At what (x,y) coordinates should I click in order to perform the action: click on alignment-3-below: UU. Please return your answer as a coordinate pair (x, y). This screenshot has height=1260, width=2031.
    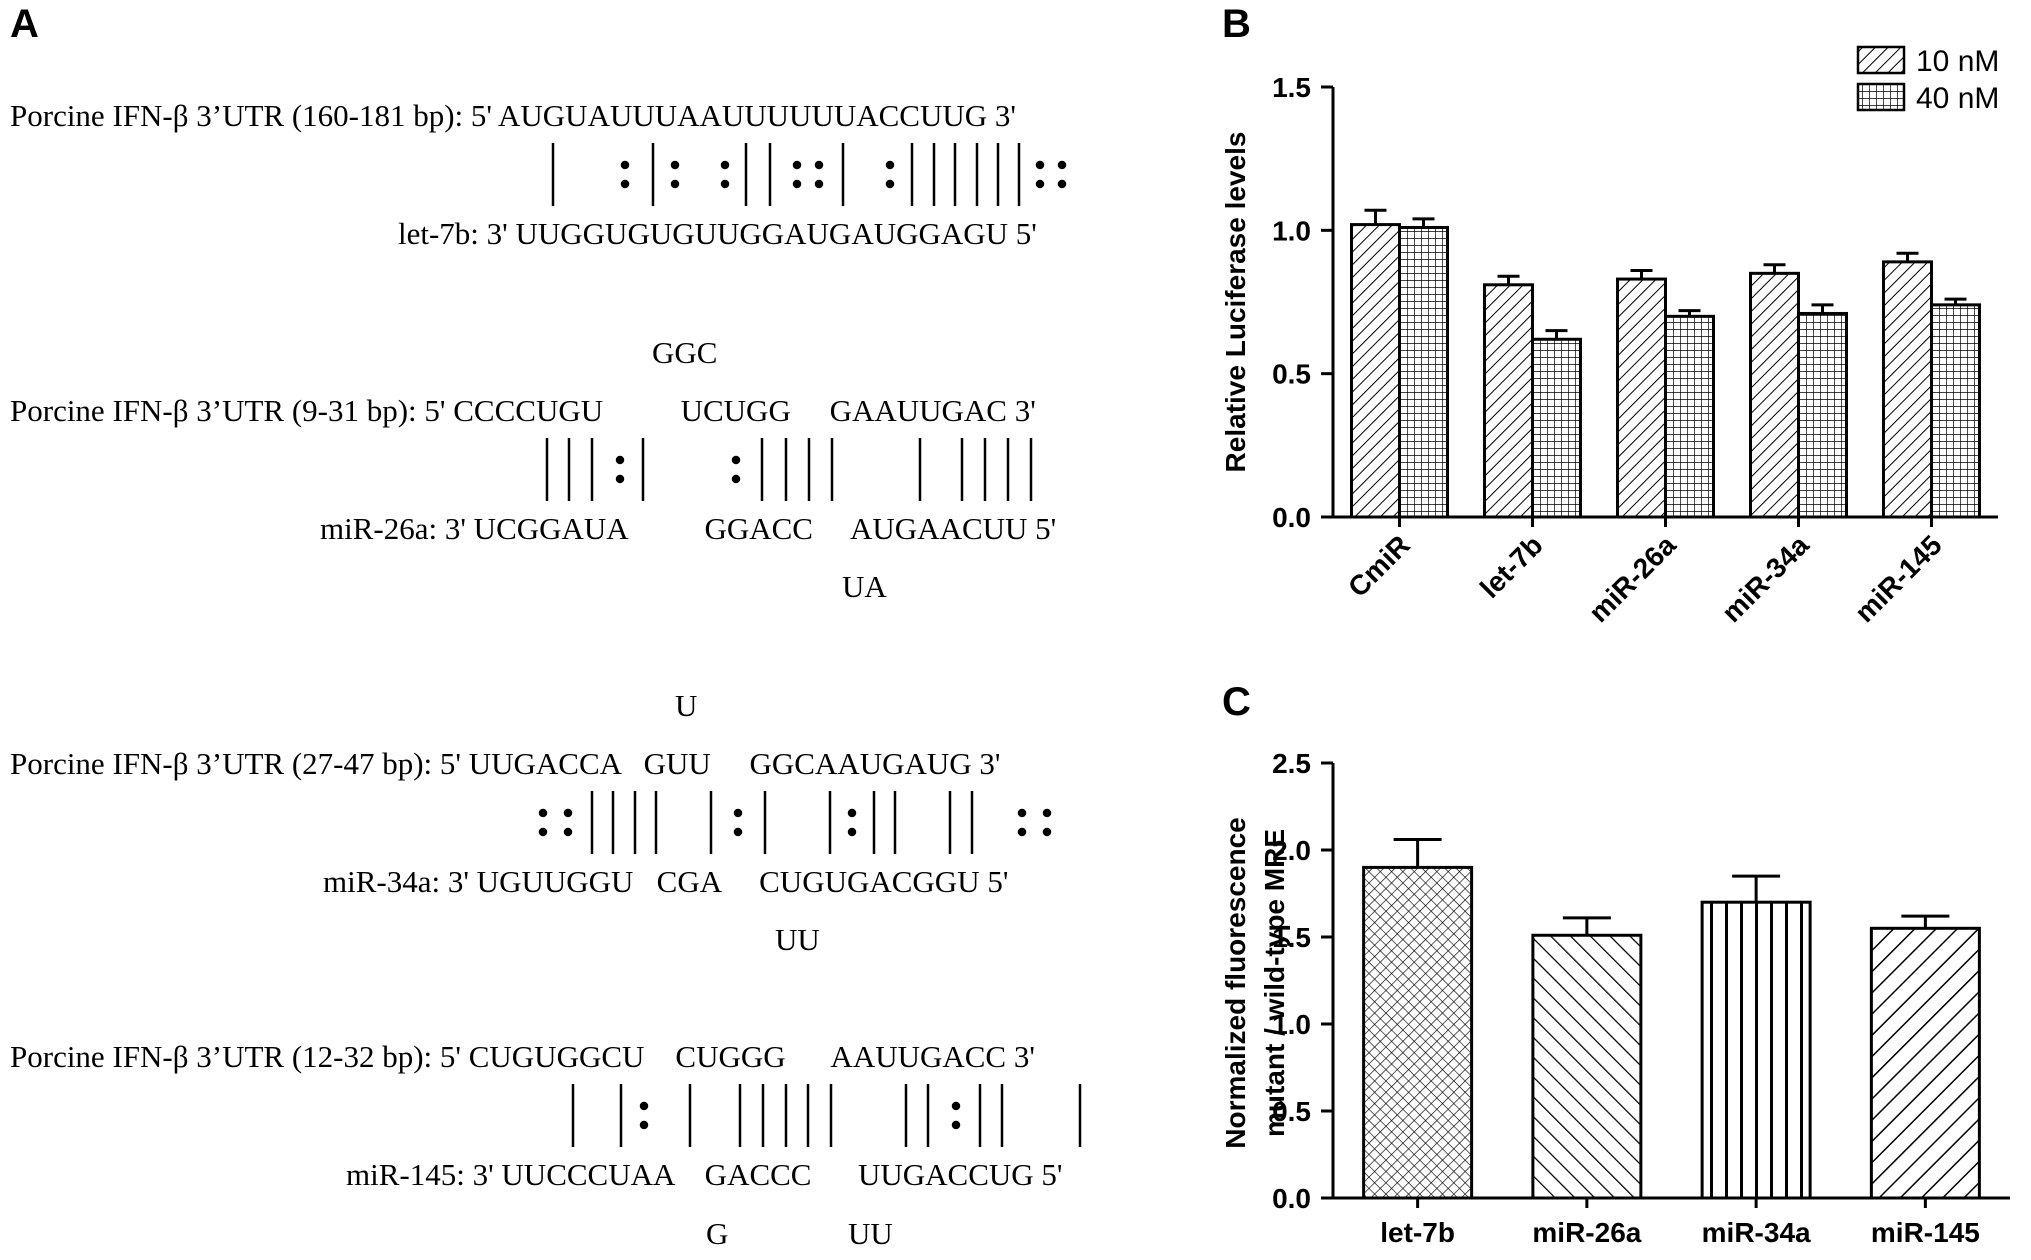
    Looking at the image, I should click on (797, 939).